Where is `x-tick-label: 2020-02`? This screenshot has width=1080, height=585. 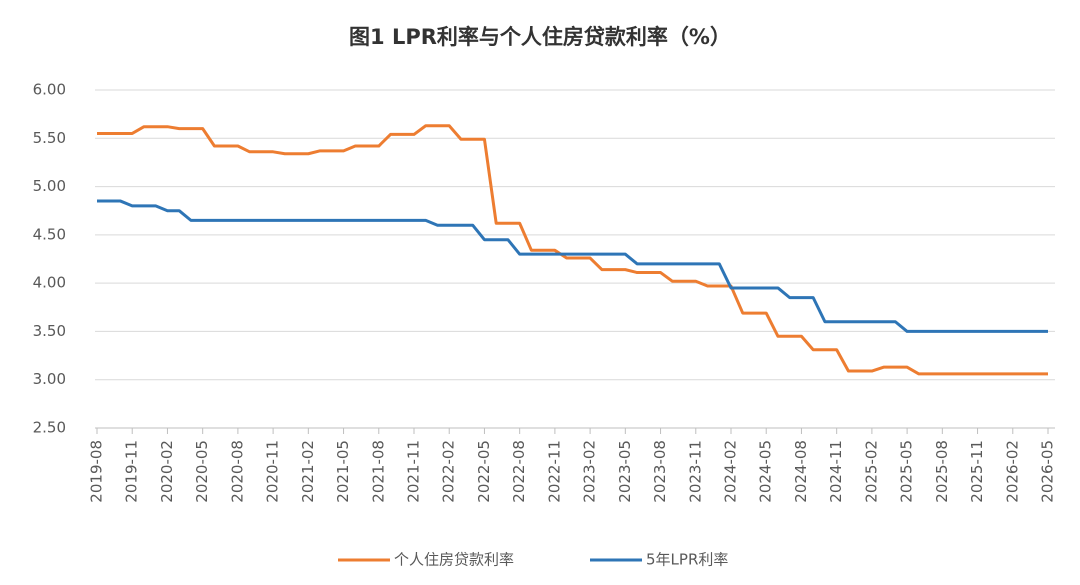
x-tick-label: 2020-02 is located at coordinates (167, 471).